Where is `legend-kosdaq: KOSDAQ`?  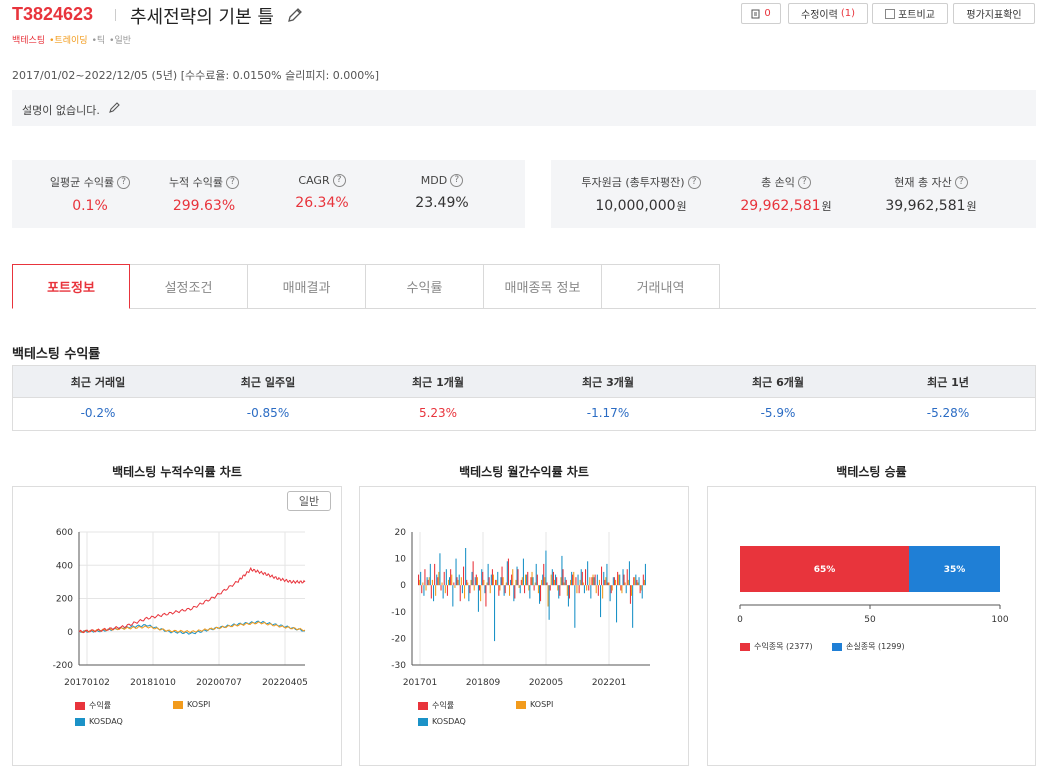
legend-kosdaq: KOSDAQ is located at coordinates (99, 721).